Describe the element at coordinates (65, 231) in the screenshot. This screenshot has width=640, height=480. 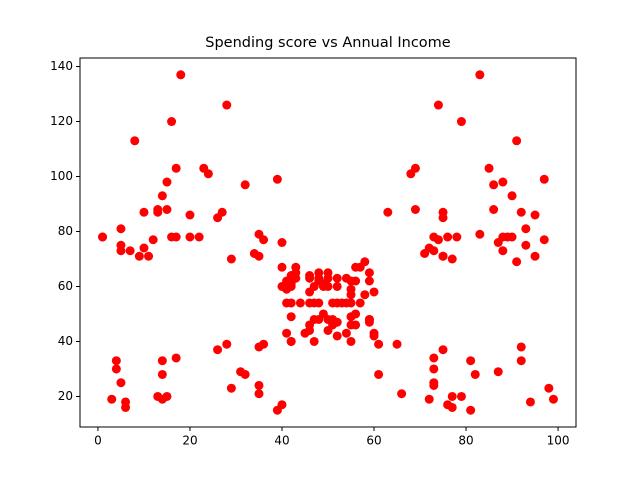
I see `y-tick-label: 80` at that location.